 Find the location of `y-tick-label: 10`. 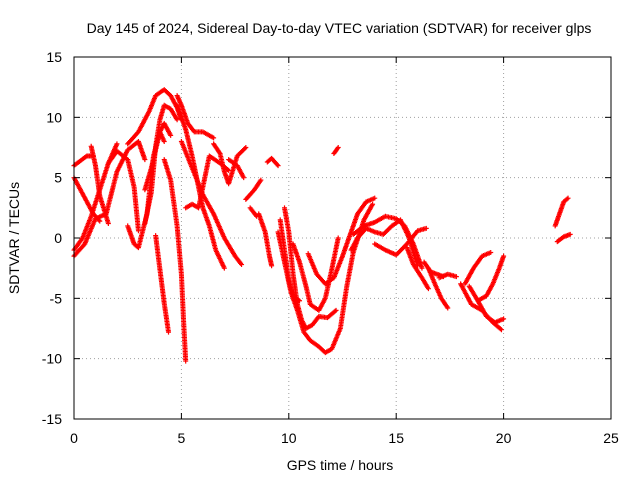

y-tick-label: 10 is located at coordinates (54, 117).